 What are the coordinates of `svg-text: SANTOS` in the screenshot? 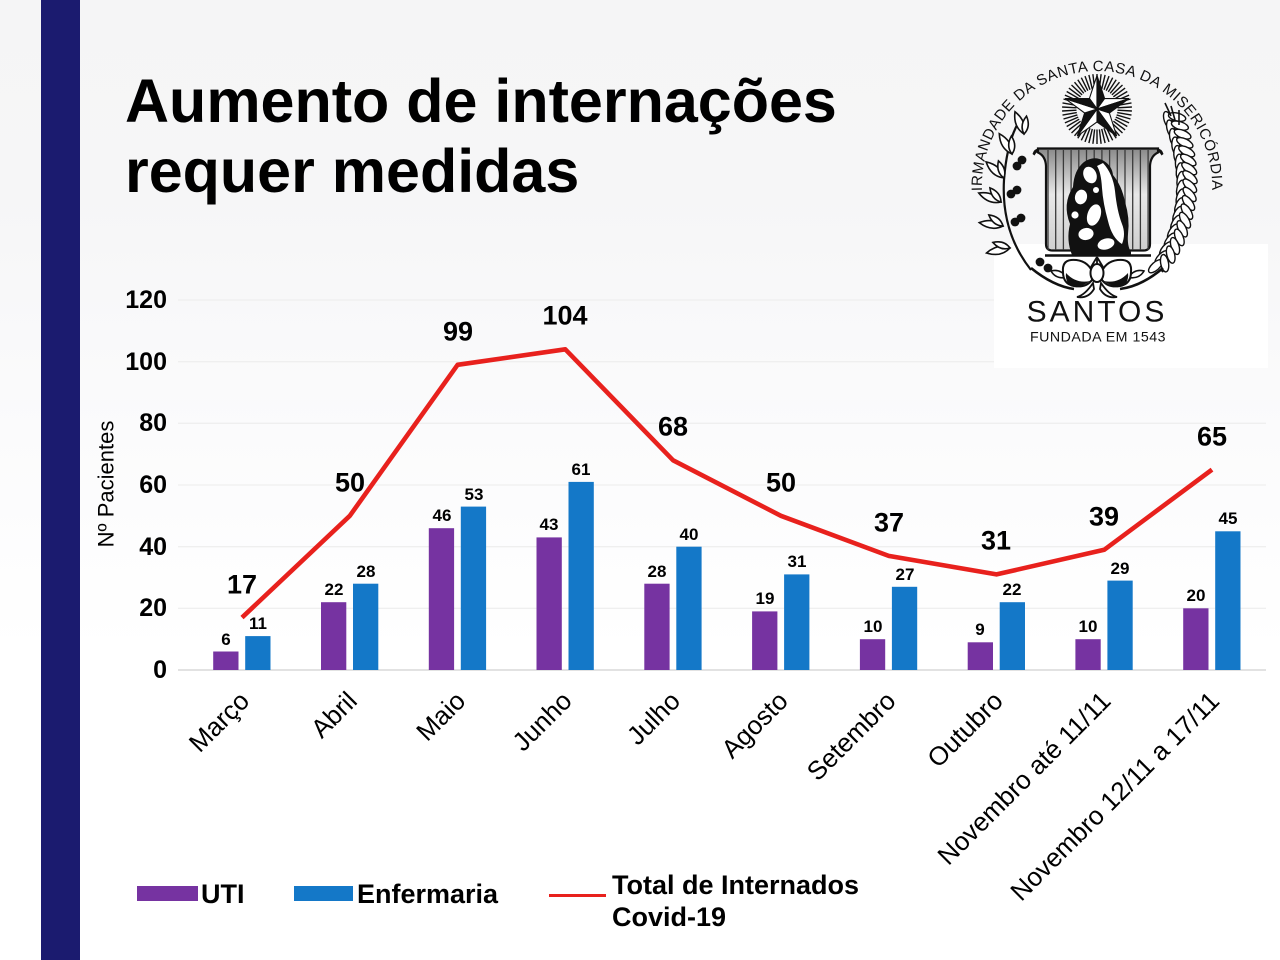 It's located at (1097, 312).